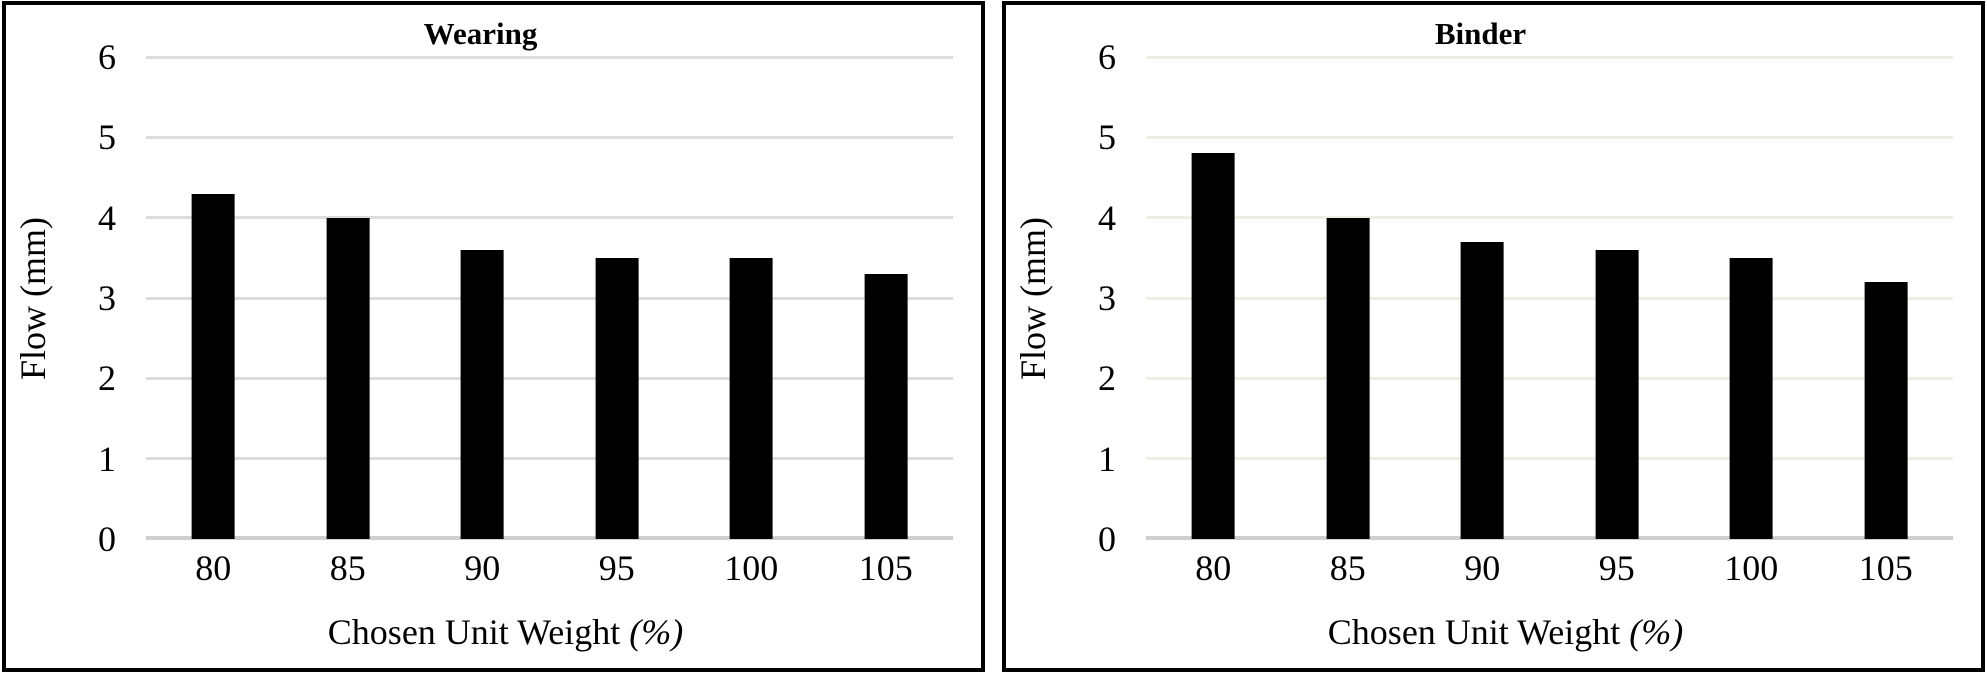 Image resolution: width=1987 pixels, height=673 pixels. What do you see at coordinates (1480, 33) in the screenshot?
I see `chart-title: Binder` at bounding box center [1480, 33].